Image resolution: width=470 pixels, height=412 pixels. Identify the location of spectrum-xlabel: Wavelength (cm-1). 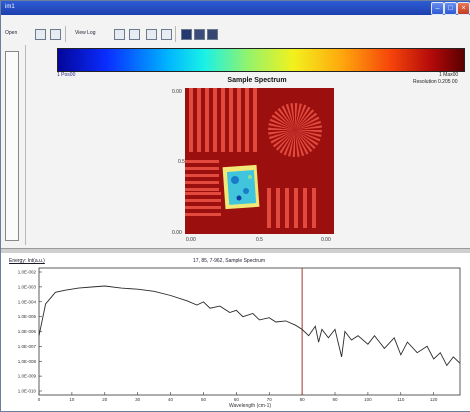
(250, 406).